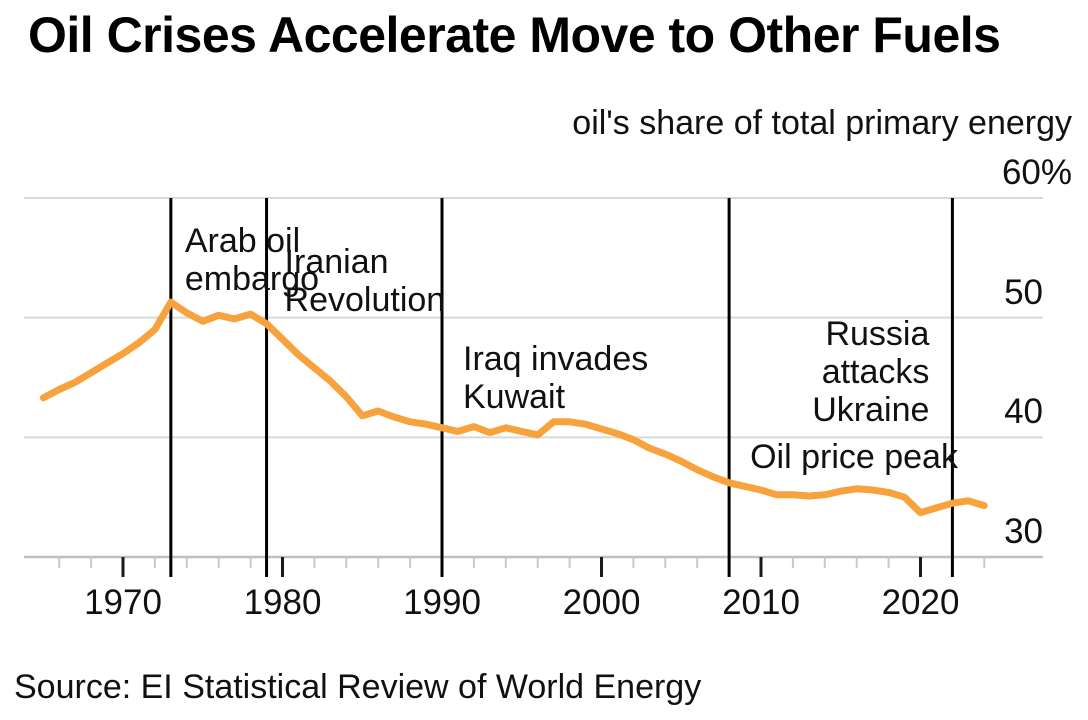 This screenshot has width=1088, height=720. Describe the element at coordinates (601, 602) in the screenshot. I see `x-axis-label: 2000` at that location.